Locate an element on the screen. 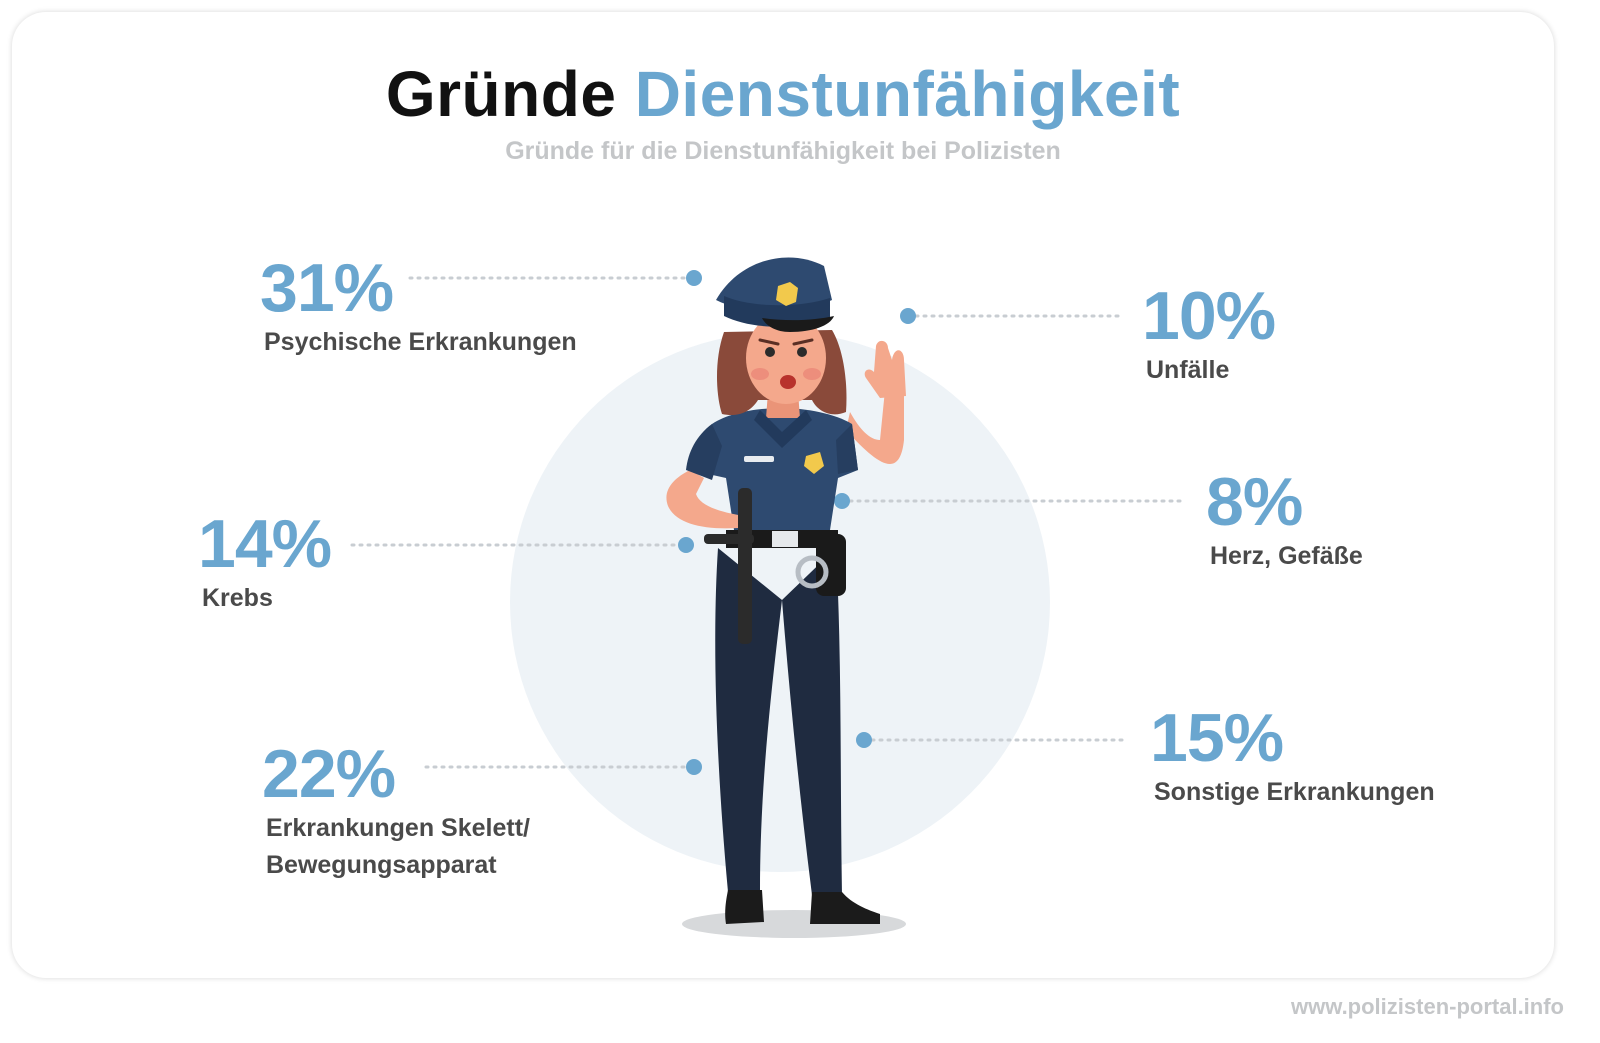 The image size is (1600, 1043). trouser-left is located at coordinates (748, 720).